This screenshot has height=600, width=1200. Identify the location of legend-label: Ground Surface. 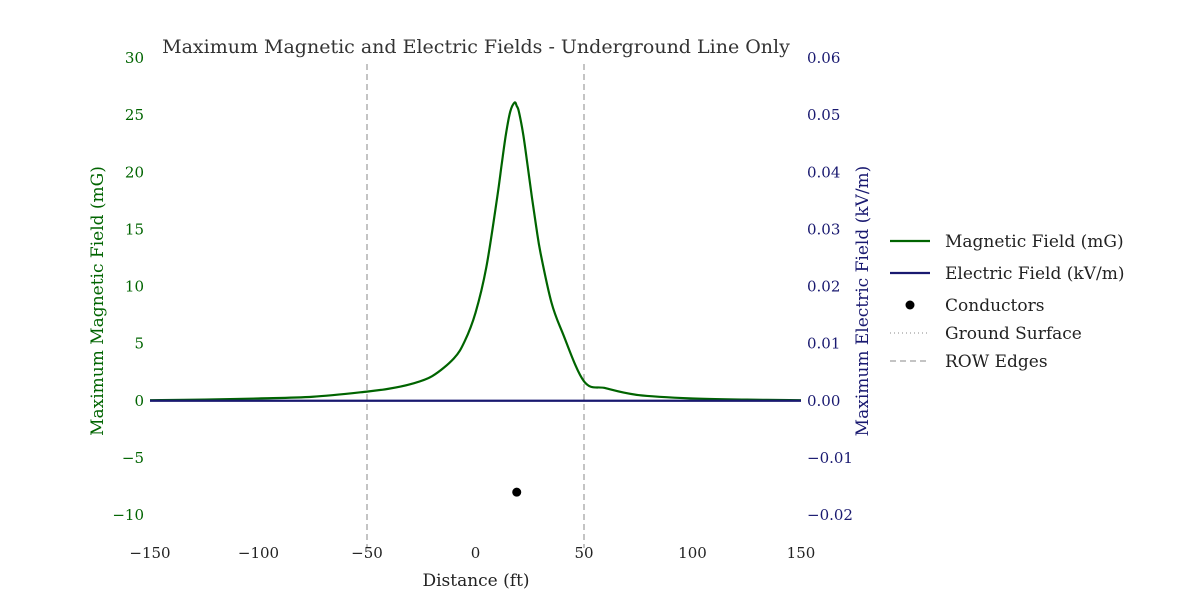
(1013, 334).